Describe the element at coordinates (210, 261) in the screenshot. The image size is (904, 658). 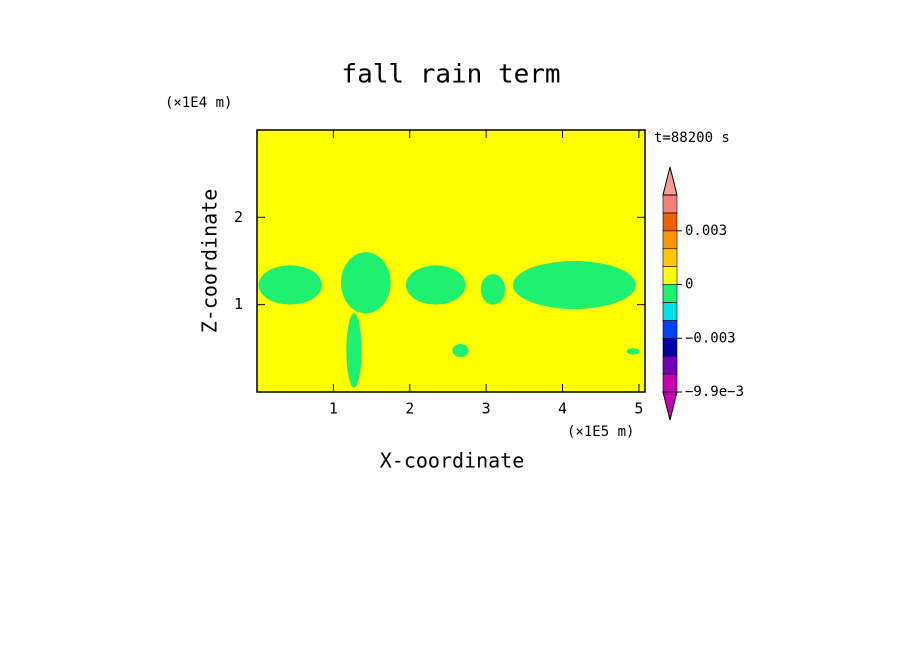
I see `y-axis-label: Z-coordinate` at that location.